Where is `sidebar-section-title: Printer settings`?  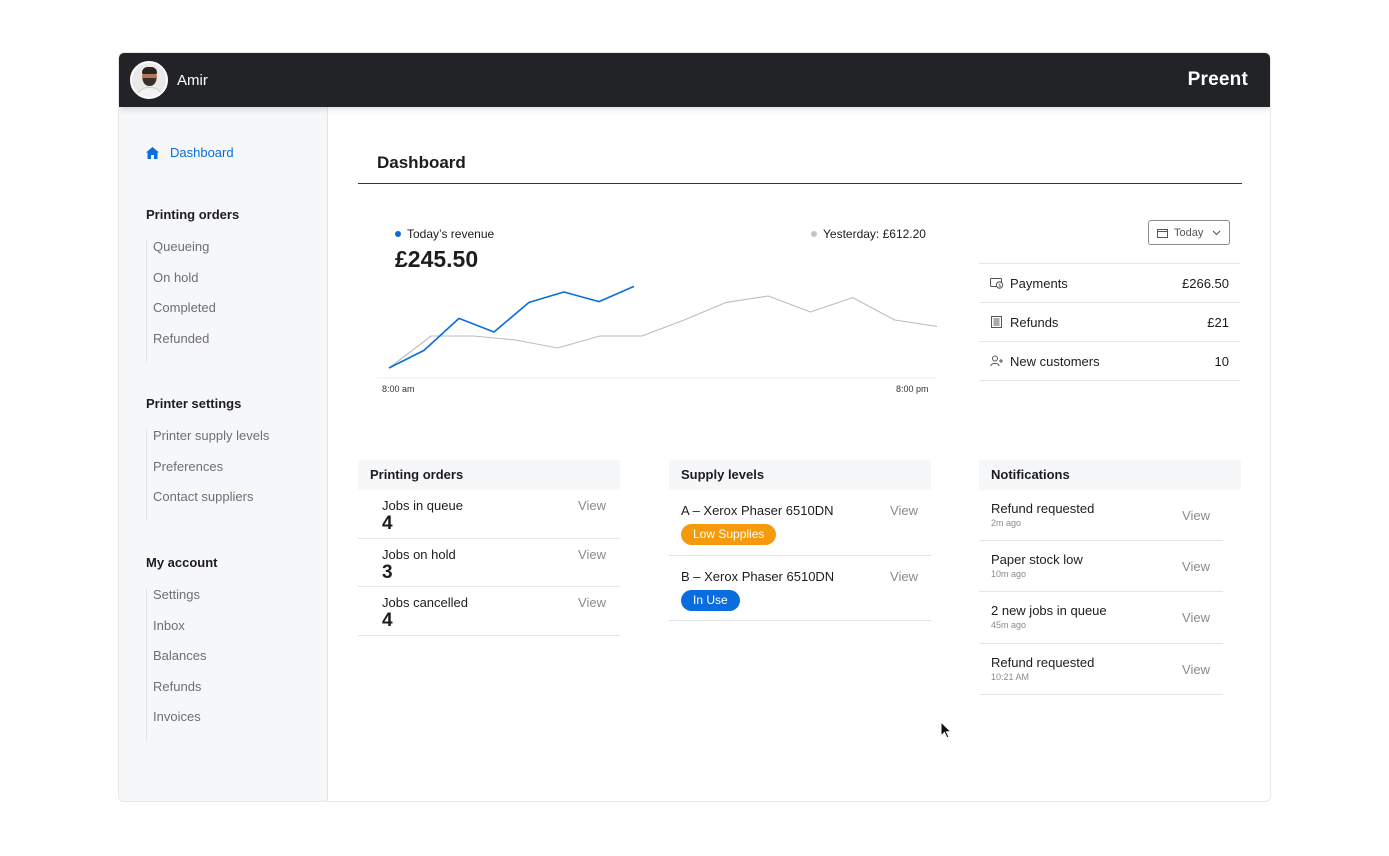 sidebar-section-title: Printer settings is located at coordinates (194, 403).